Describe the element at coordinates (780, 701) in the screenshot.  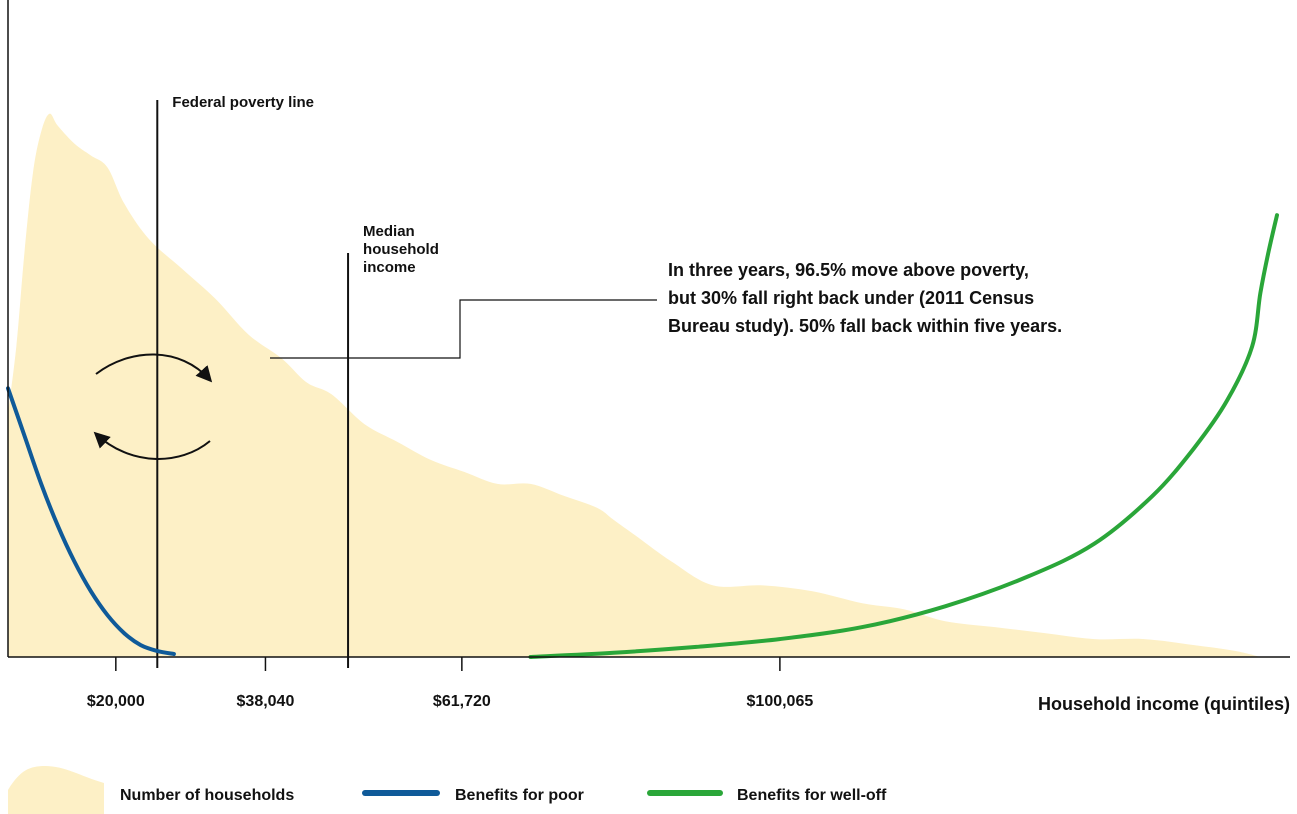
I see `x-tick-label: $100,065` at that location.